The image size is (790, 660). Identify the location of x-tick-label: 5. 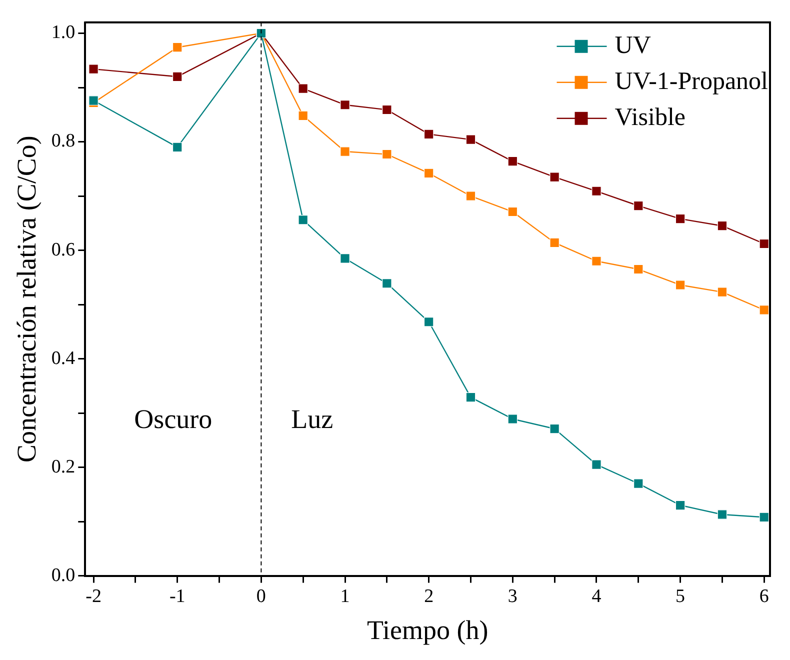
(681, 597).